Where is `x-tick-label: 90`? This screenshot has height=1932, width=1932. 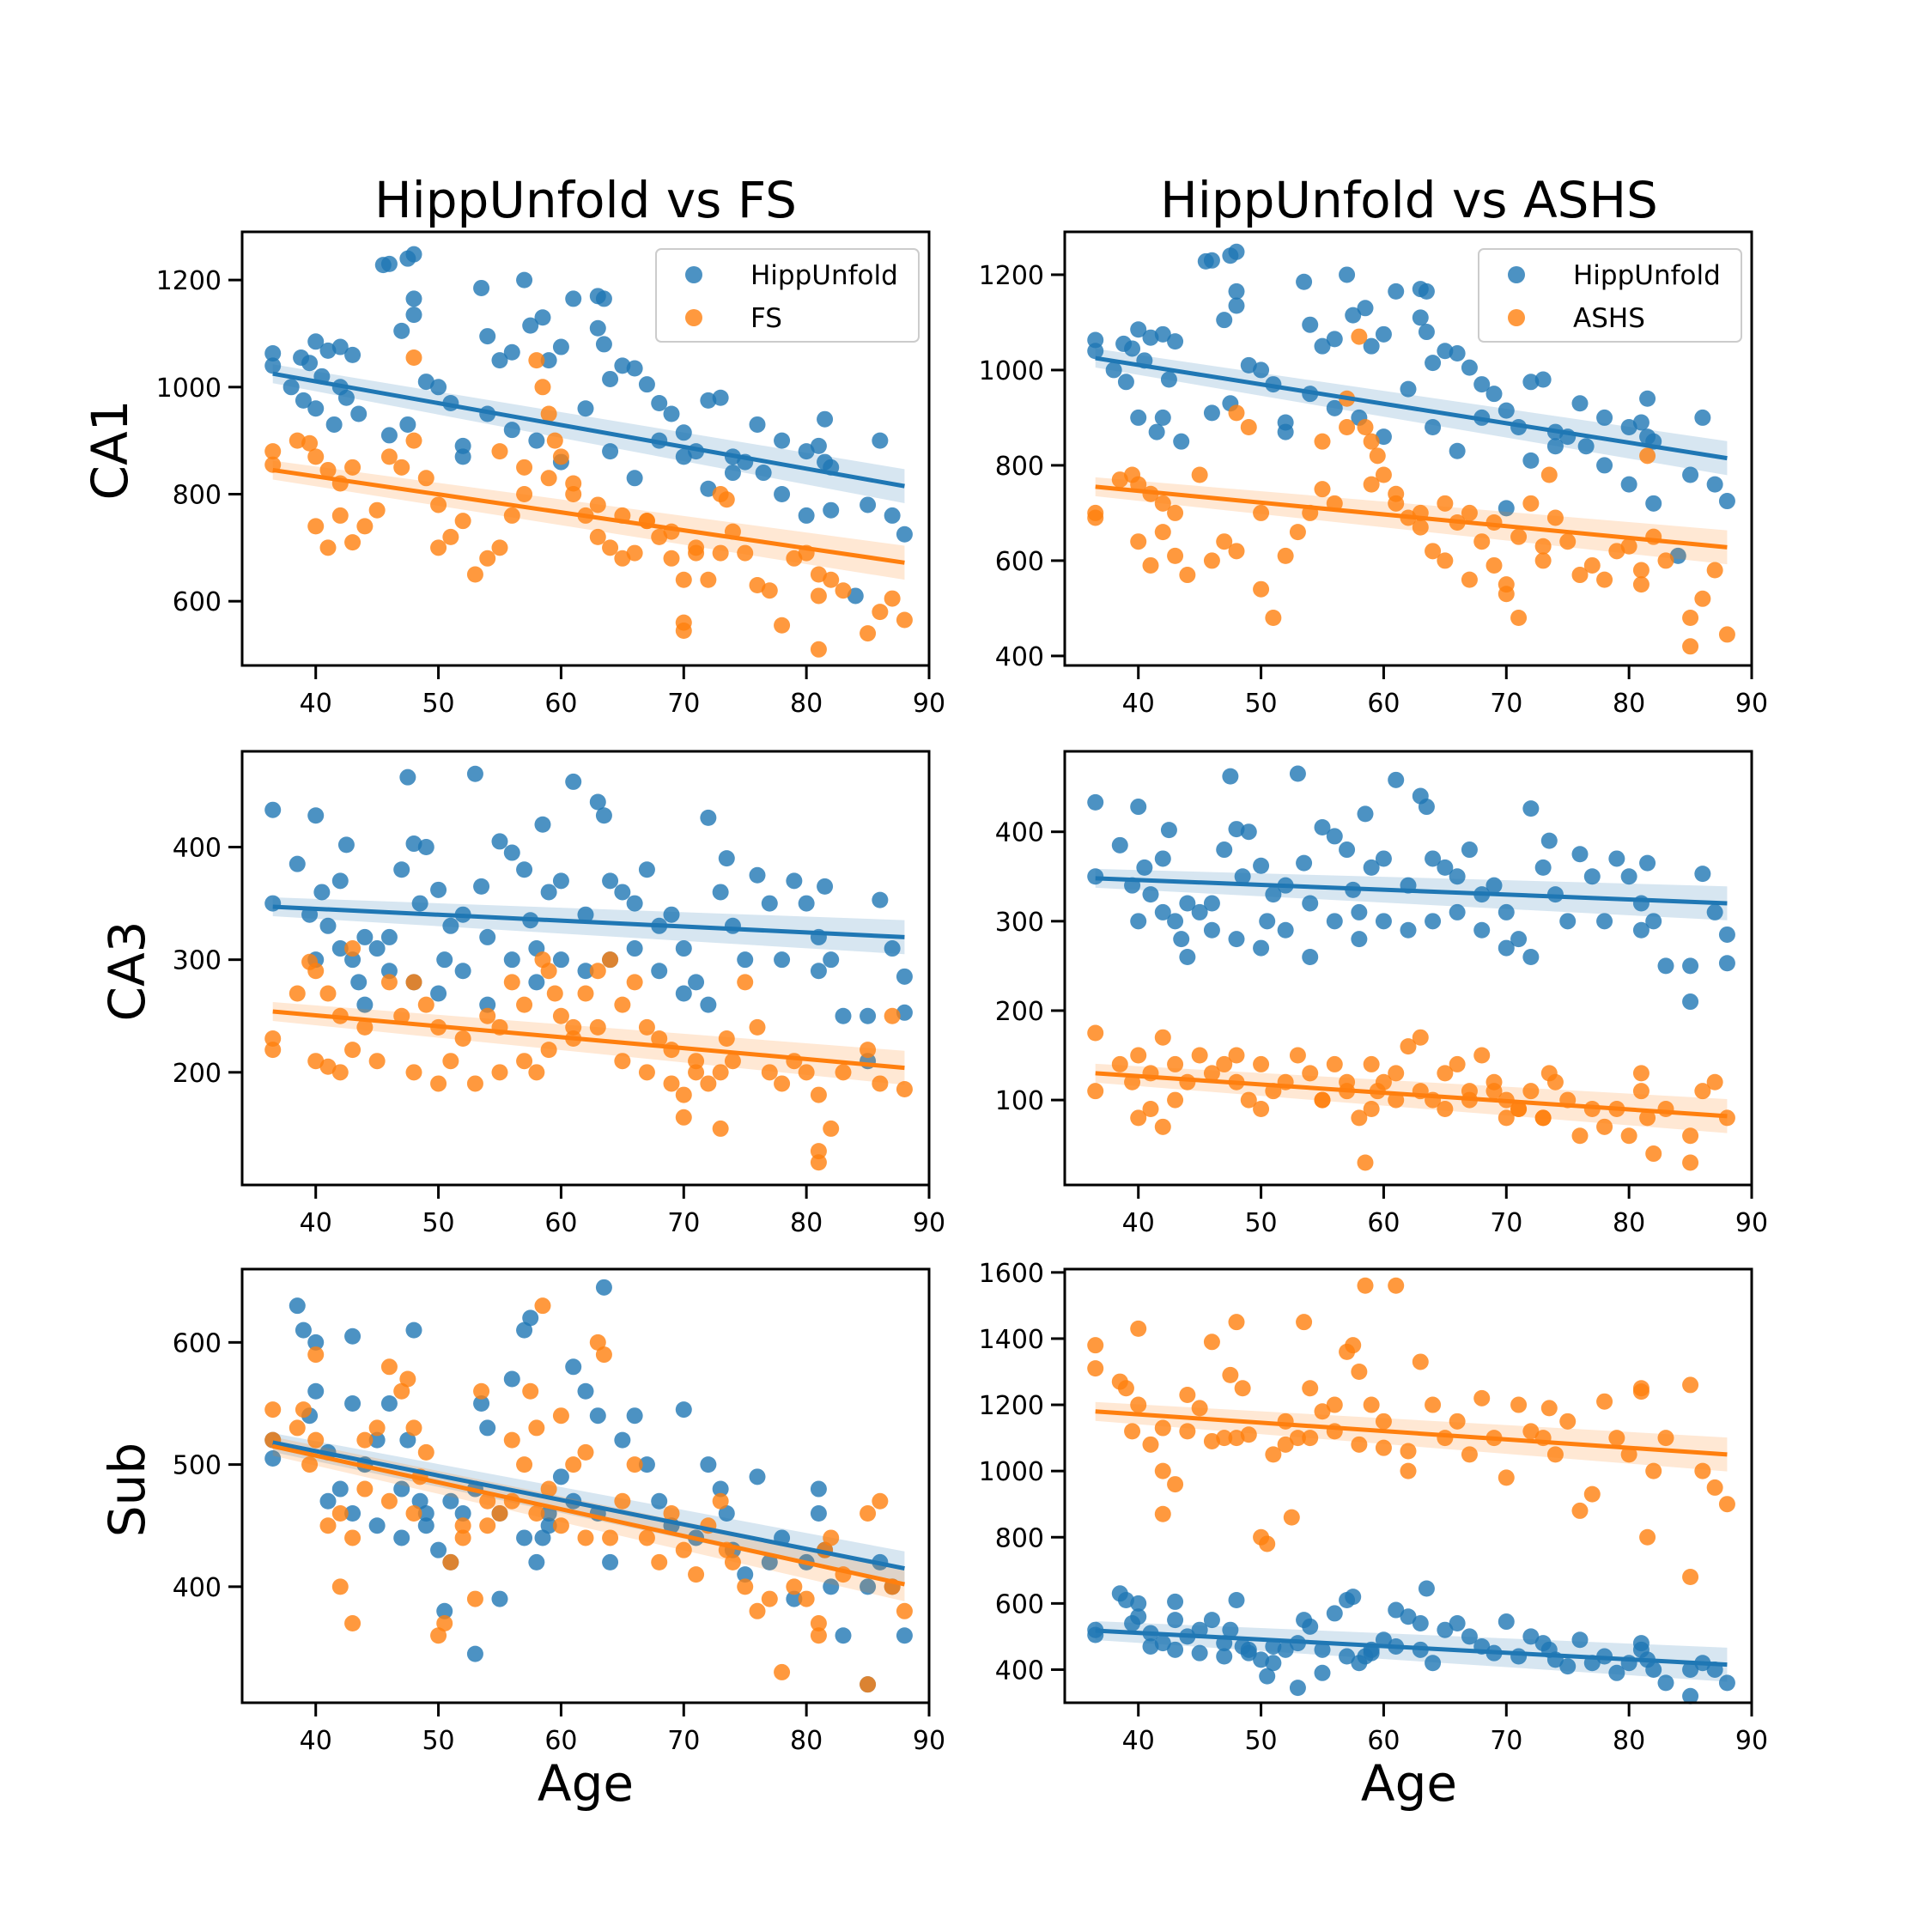 x-tick-label: 90 is located at coordinates (929, 1223).